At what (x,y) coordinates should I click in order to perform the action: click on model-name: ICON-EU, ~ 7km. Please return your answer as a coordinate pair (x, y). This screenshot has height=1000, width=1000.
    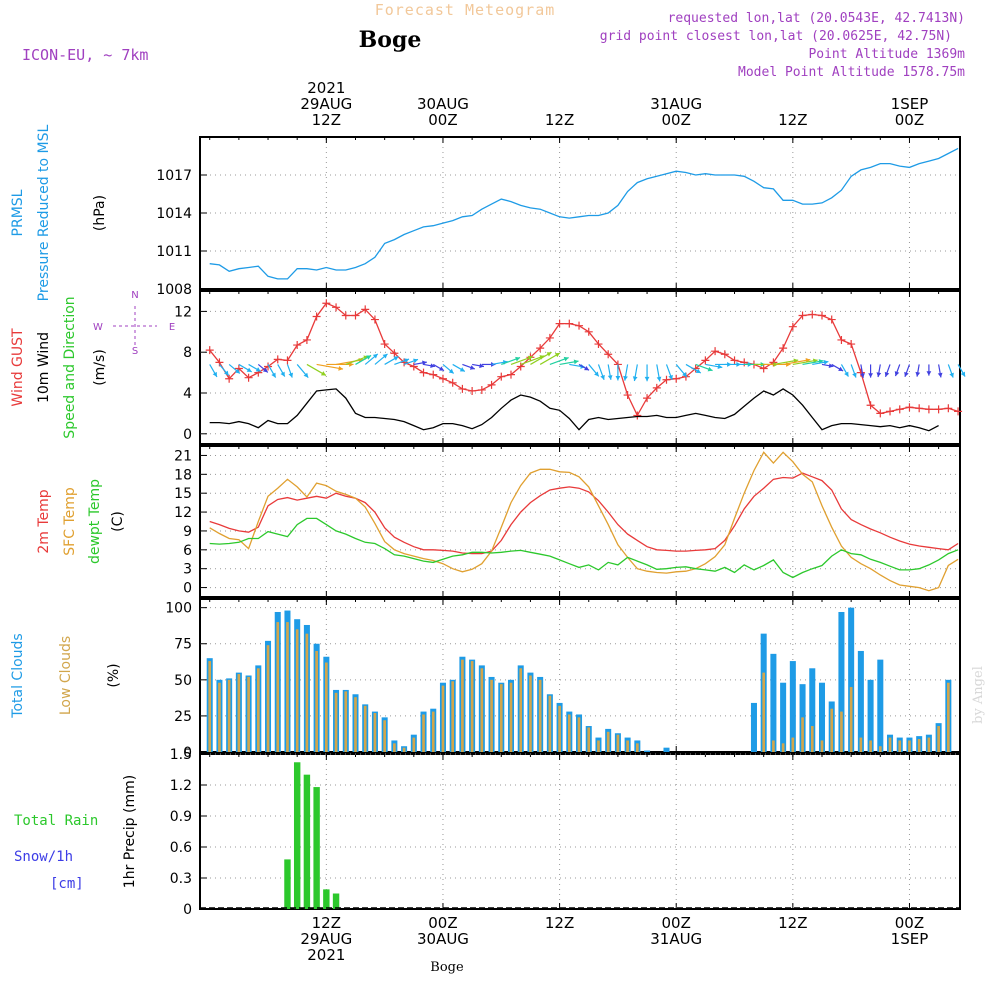
    Looking at the image, I should click on (85, 55).